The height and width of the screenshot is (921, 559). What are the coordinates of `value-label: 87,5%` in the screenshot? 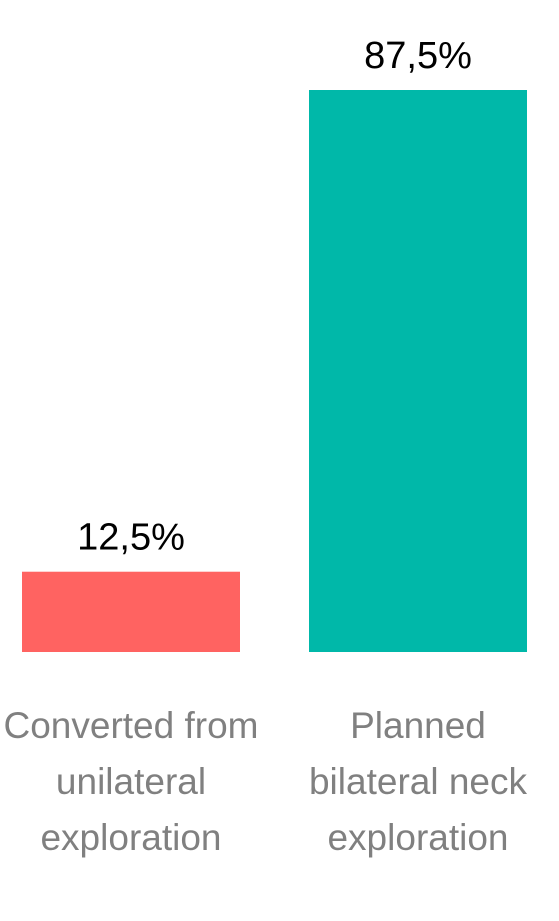 It's located at (418, 56).